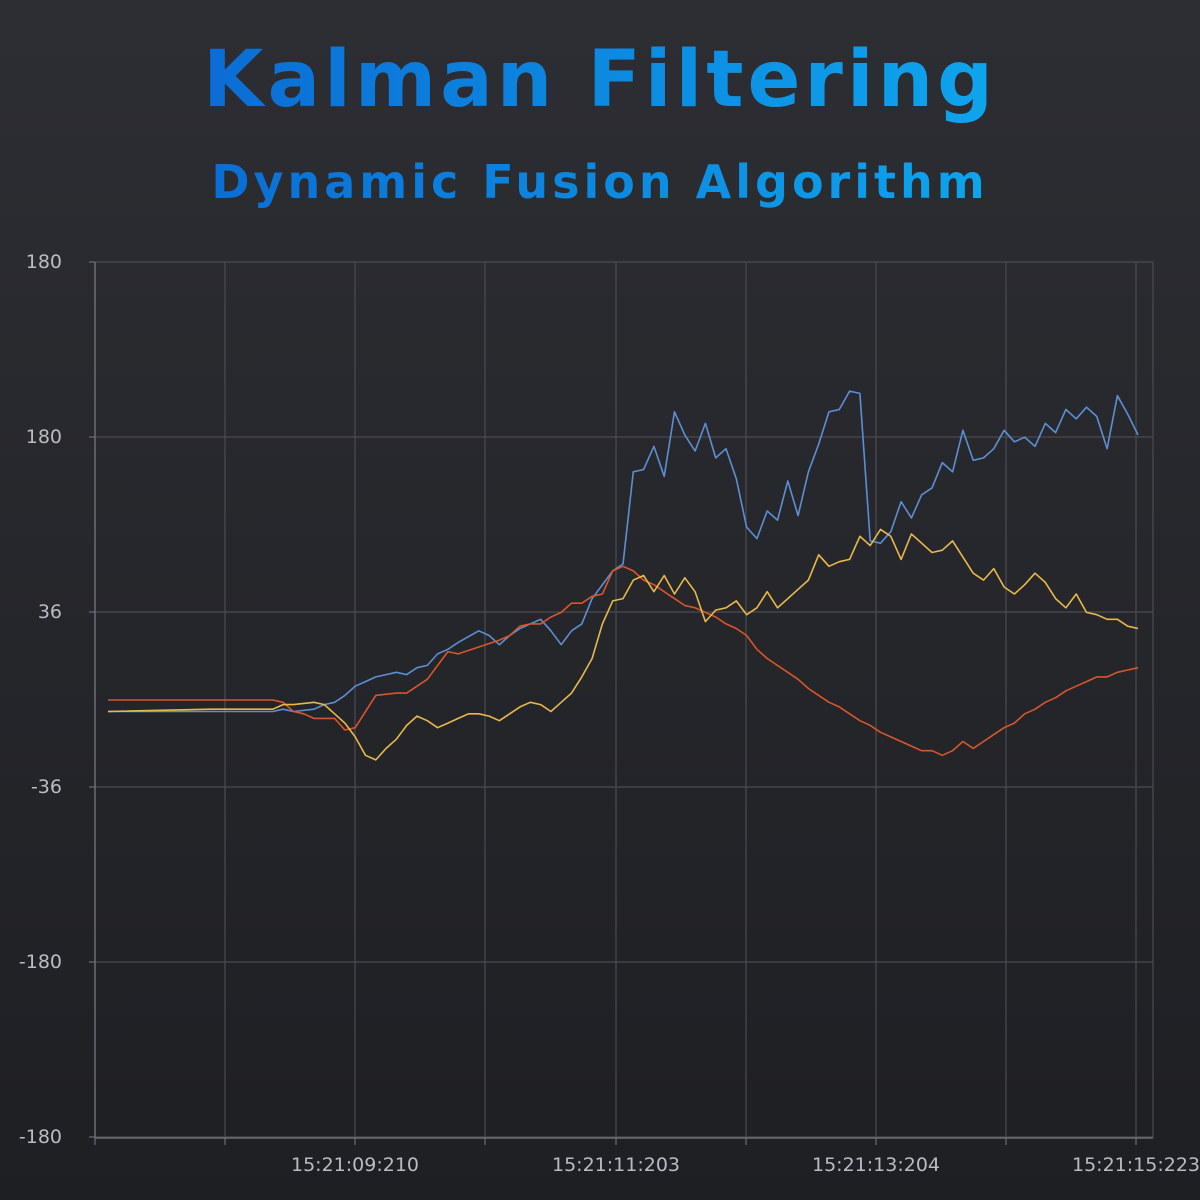  Describe the element at coordinates (600, 80) in the screenshot. I see `chart-title: Kalman Filtering` at that location.